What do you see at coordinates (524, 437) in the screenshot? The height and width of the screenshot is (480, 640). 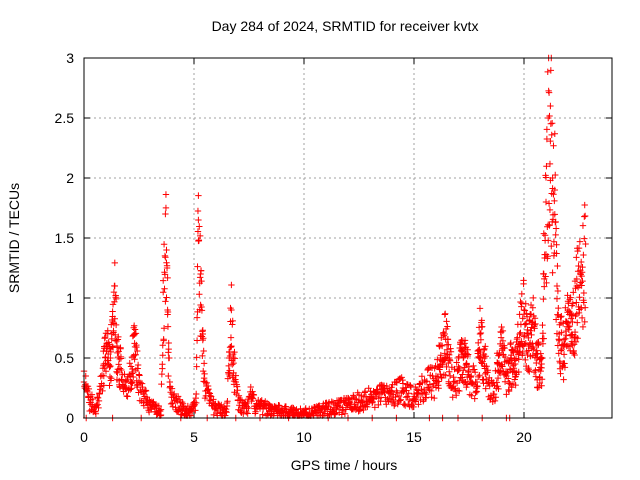 I see `x-tick-label: 20` at bounding box center [524, 437].